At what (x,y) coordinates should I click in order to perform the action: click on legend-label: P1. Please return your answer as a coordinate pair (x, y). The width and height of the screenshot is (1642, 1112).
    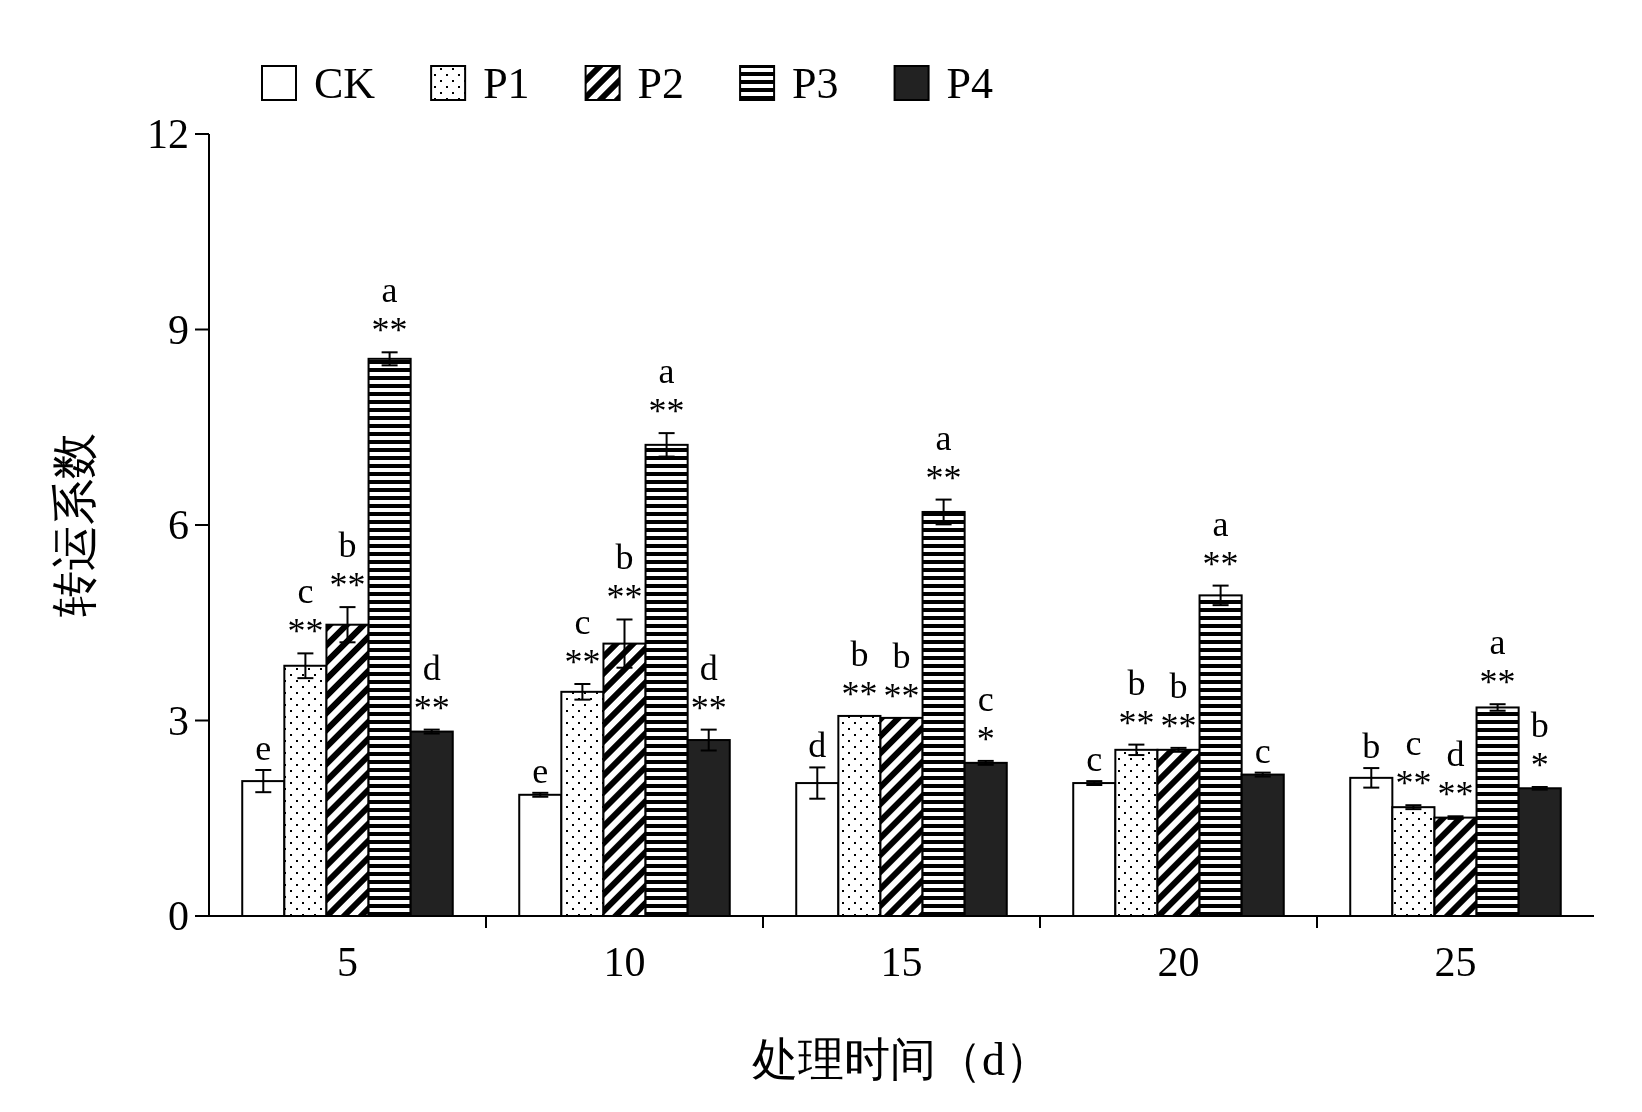
    Looking at the image, I should click on (506, 83).